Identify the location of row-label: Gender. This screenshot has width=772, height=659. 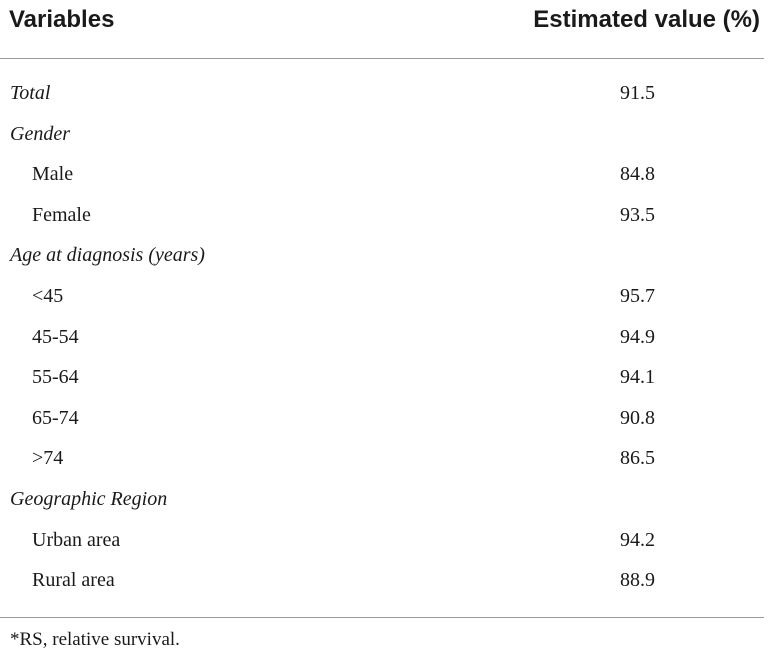
(40, 133).